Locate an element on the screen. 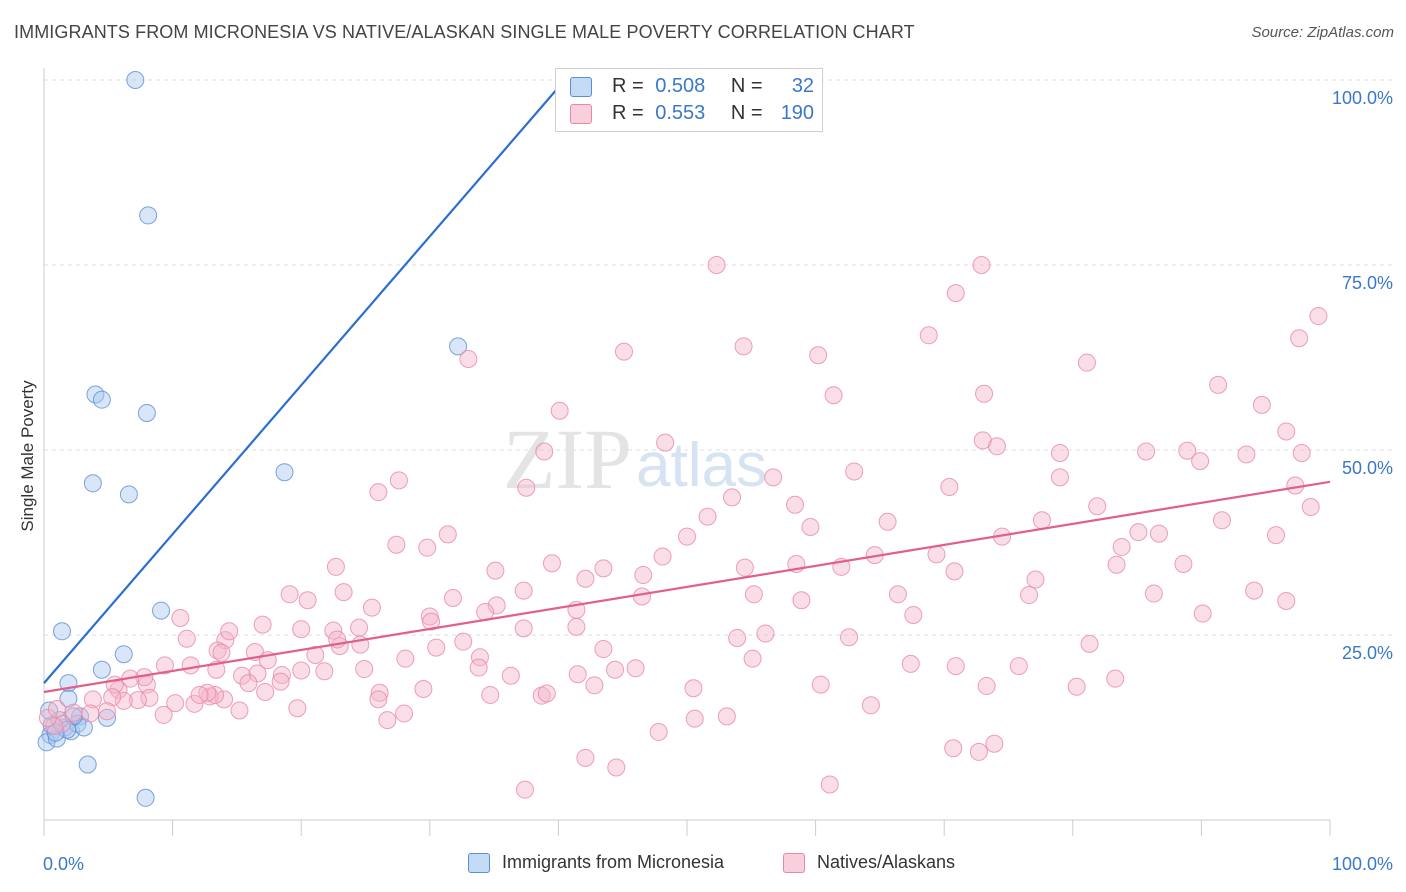  y-tick-label: 75.0% is located at coordinates (1367, 283).